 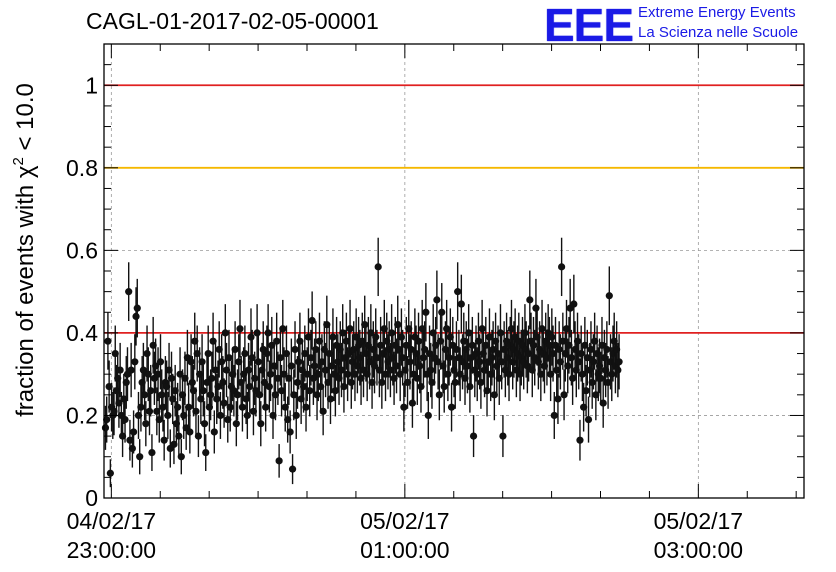 What do you see at coordinates (91, 498) in the screenshot?
I see `y-tick-label: 0` at bounding box center [91, 498].